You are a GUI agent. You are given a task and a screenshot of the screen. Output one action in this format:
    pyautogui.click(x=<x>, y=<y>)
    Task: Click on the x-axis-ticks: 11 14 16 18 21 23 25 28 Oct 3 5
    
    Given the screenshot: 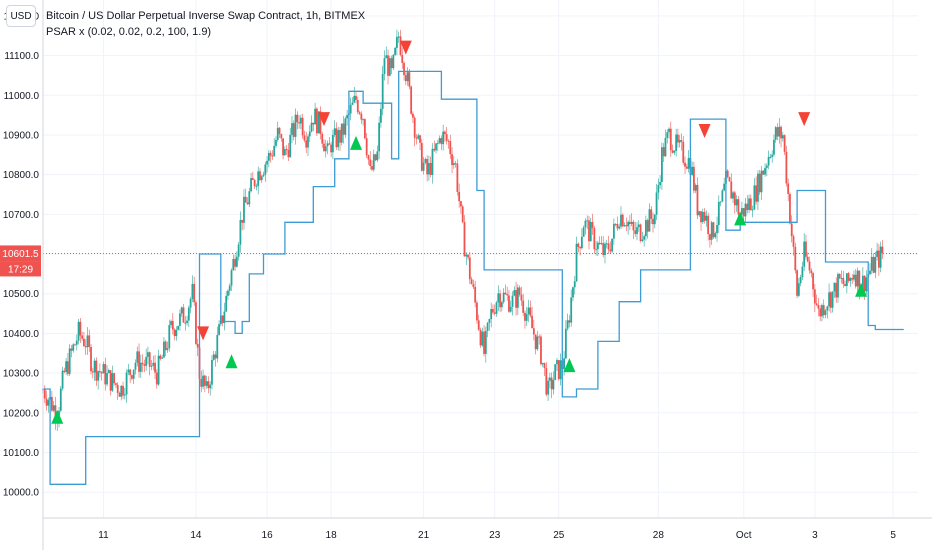 What is the action you would take?
    pyautogui.click(x=497, y=535)
    